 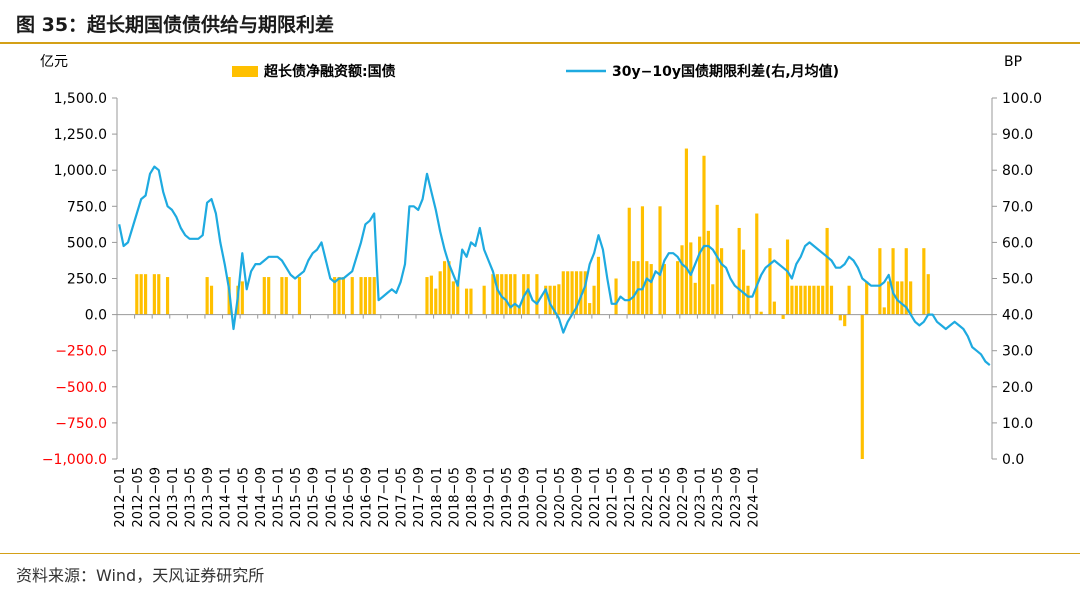 What do you see at coordinates (278, 497) in the screenshot?
I see `x-tick-label: 2015−01` at bounding box center [278, 497].